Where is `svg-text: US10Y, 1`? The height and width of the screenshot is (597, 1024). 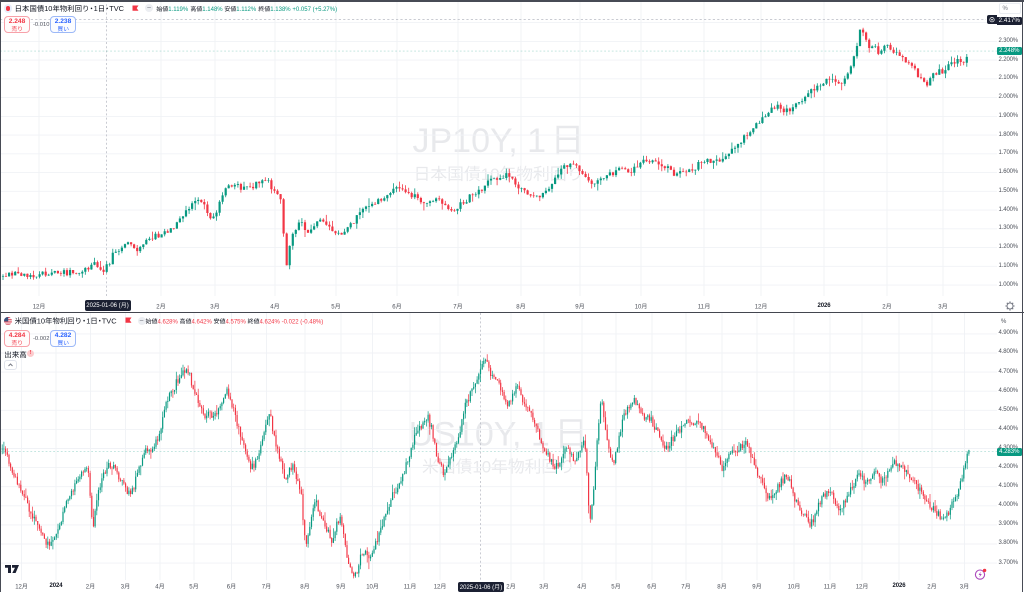
svg-text: US10Y, 1 is located at coordinates (479, 435).